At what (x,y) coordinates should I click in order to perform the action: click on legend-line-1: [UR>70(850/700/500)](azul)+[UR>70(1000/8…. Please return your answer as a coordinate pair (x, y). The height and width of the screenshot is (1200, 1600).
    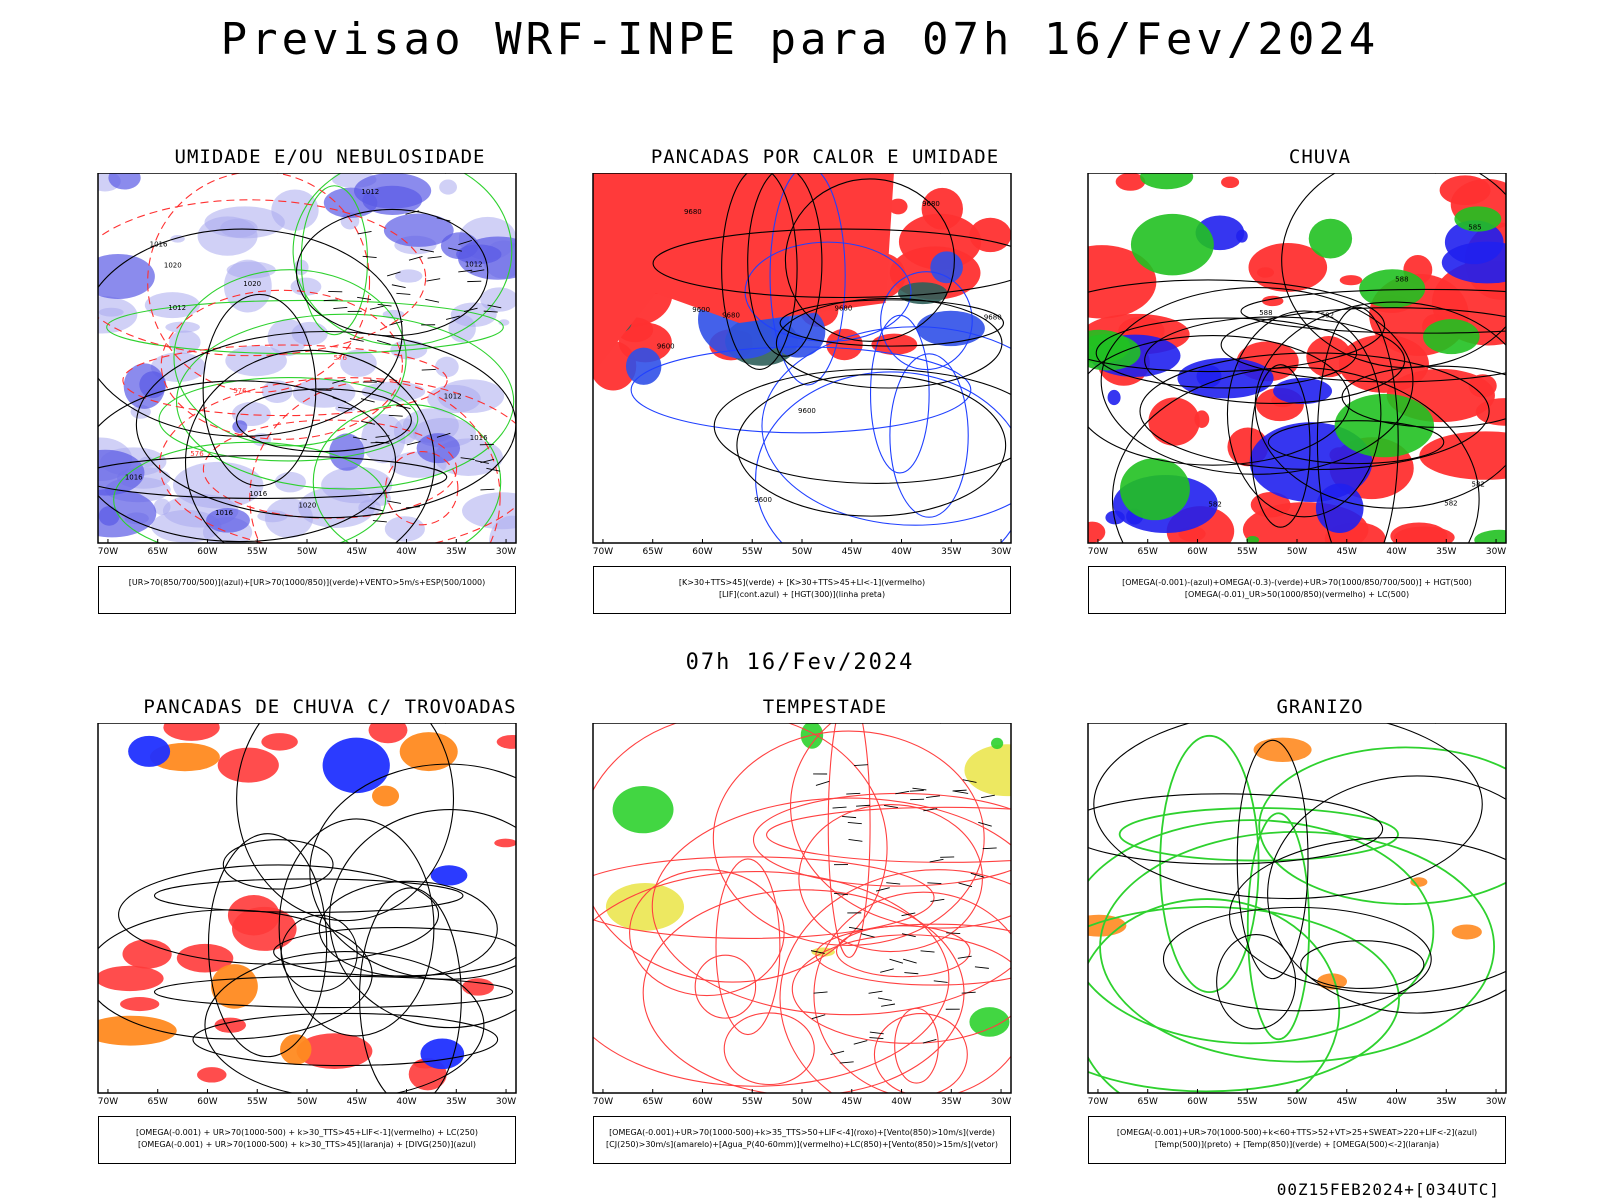
    Looking at the image, I should click on (307, 582).